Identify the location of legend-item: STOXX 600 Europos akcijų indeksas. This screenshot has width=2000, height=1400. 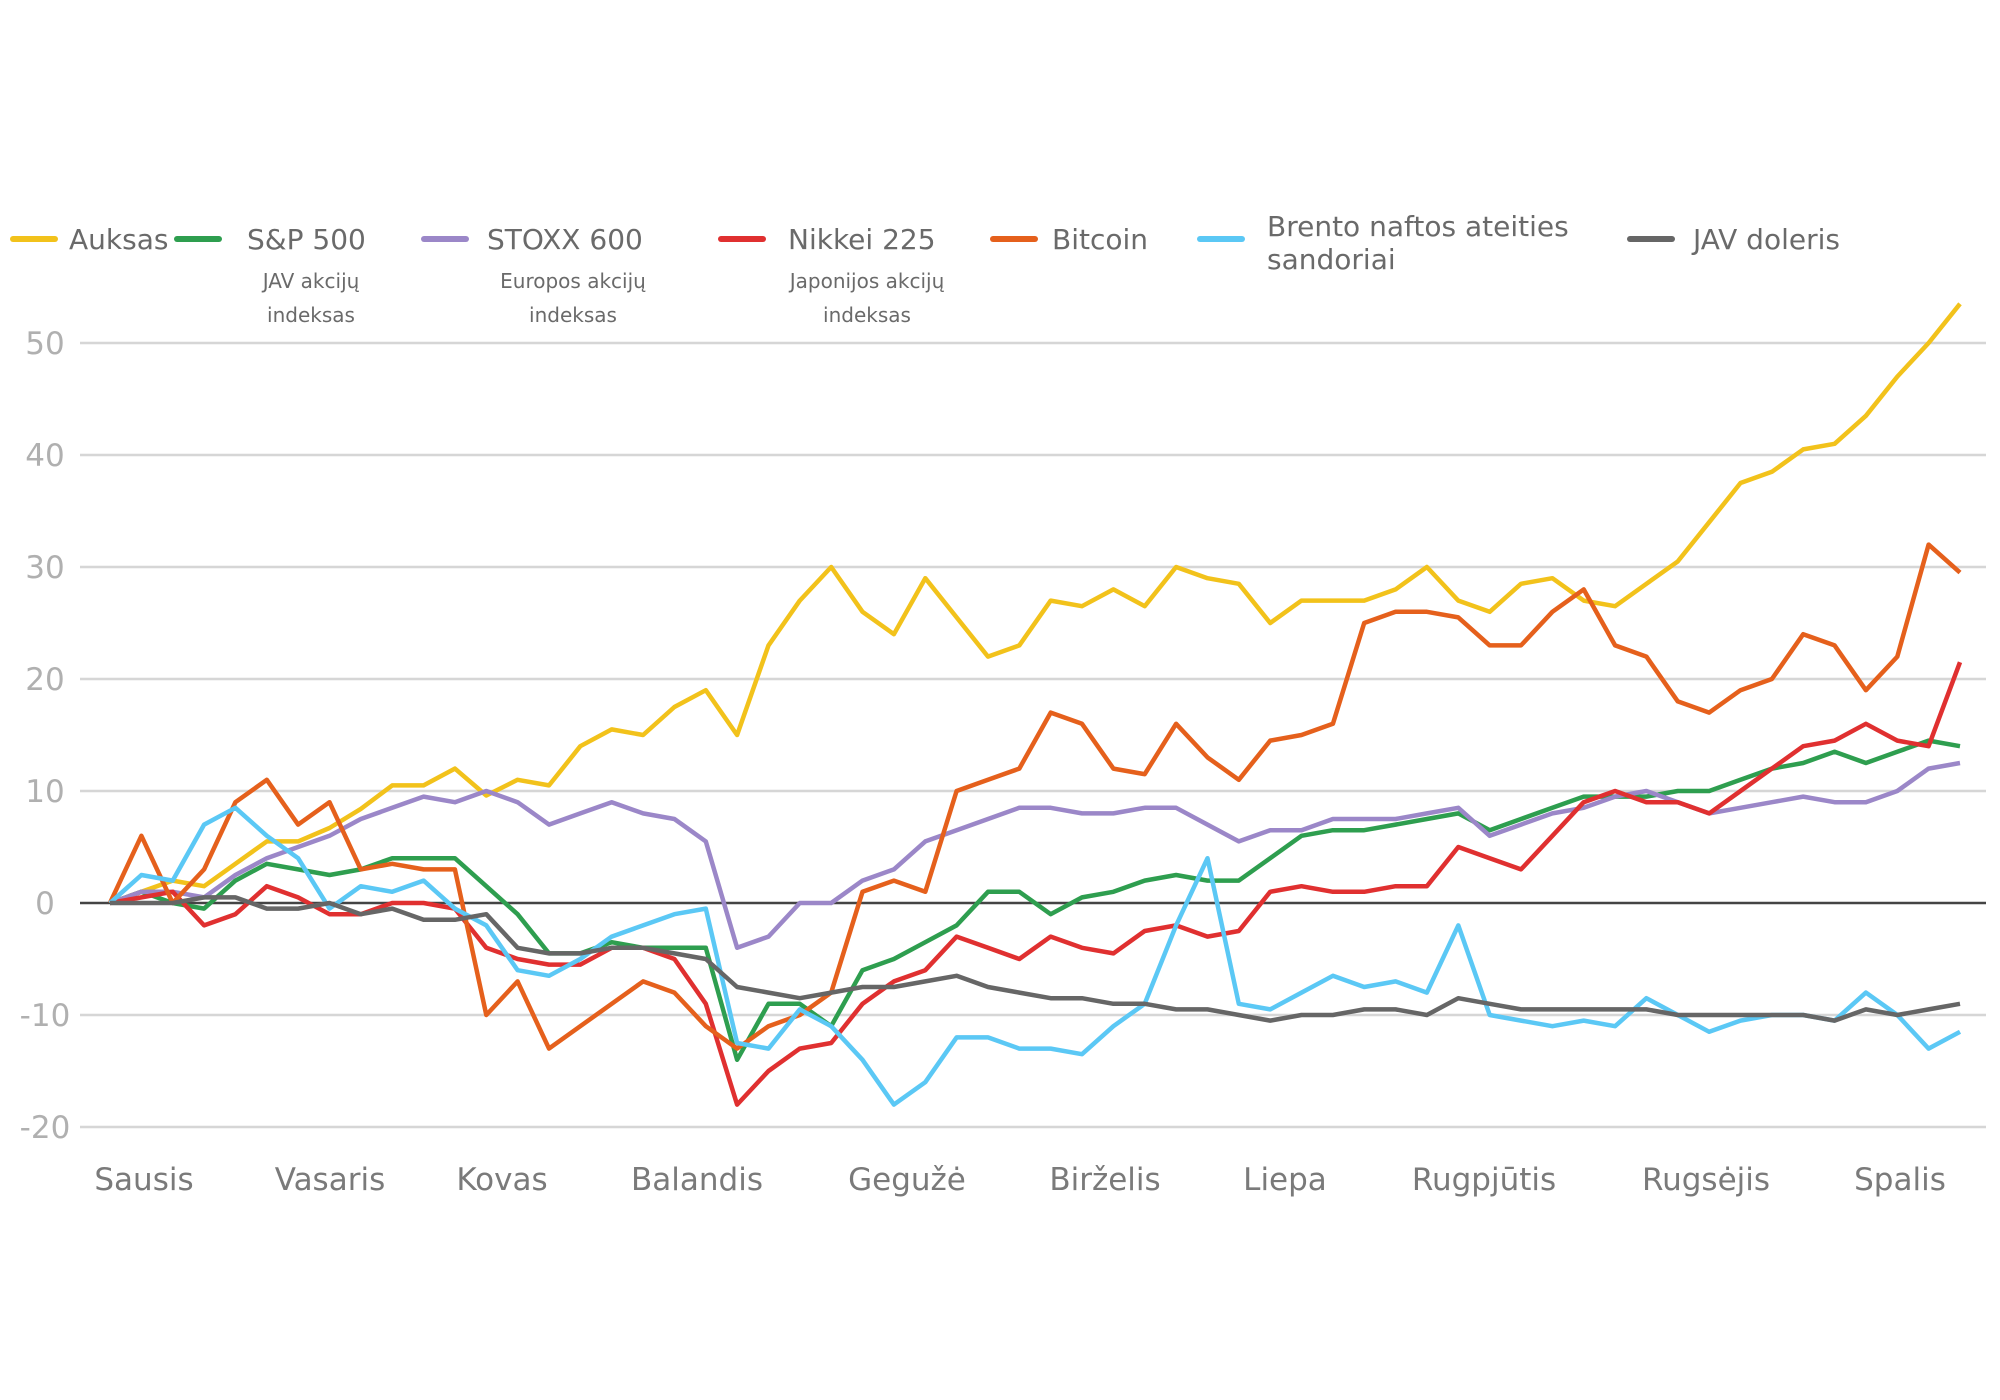
(533, 275).